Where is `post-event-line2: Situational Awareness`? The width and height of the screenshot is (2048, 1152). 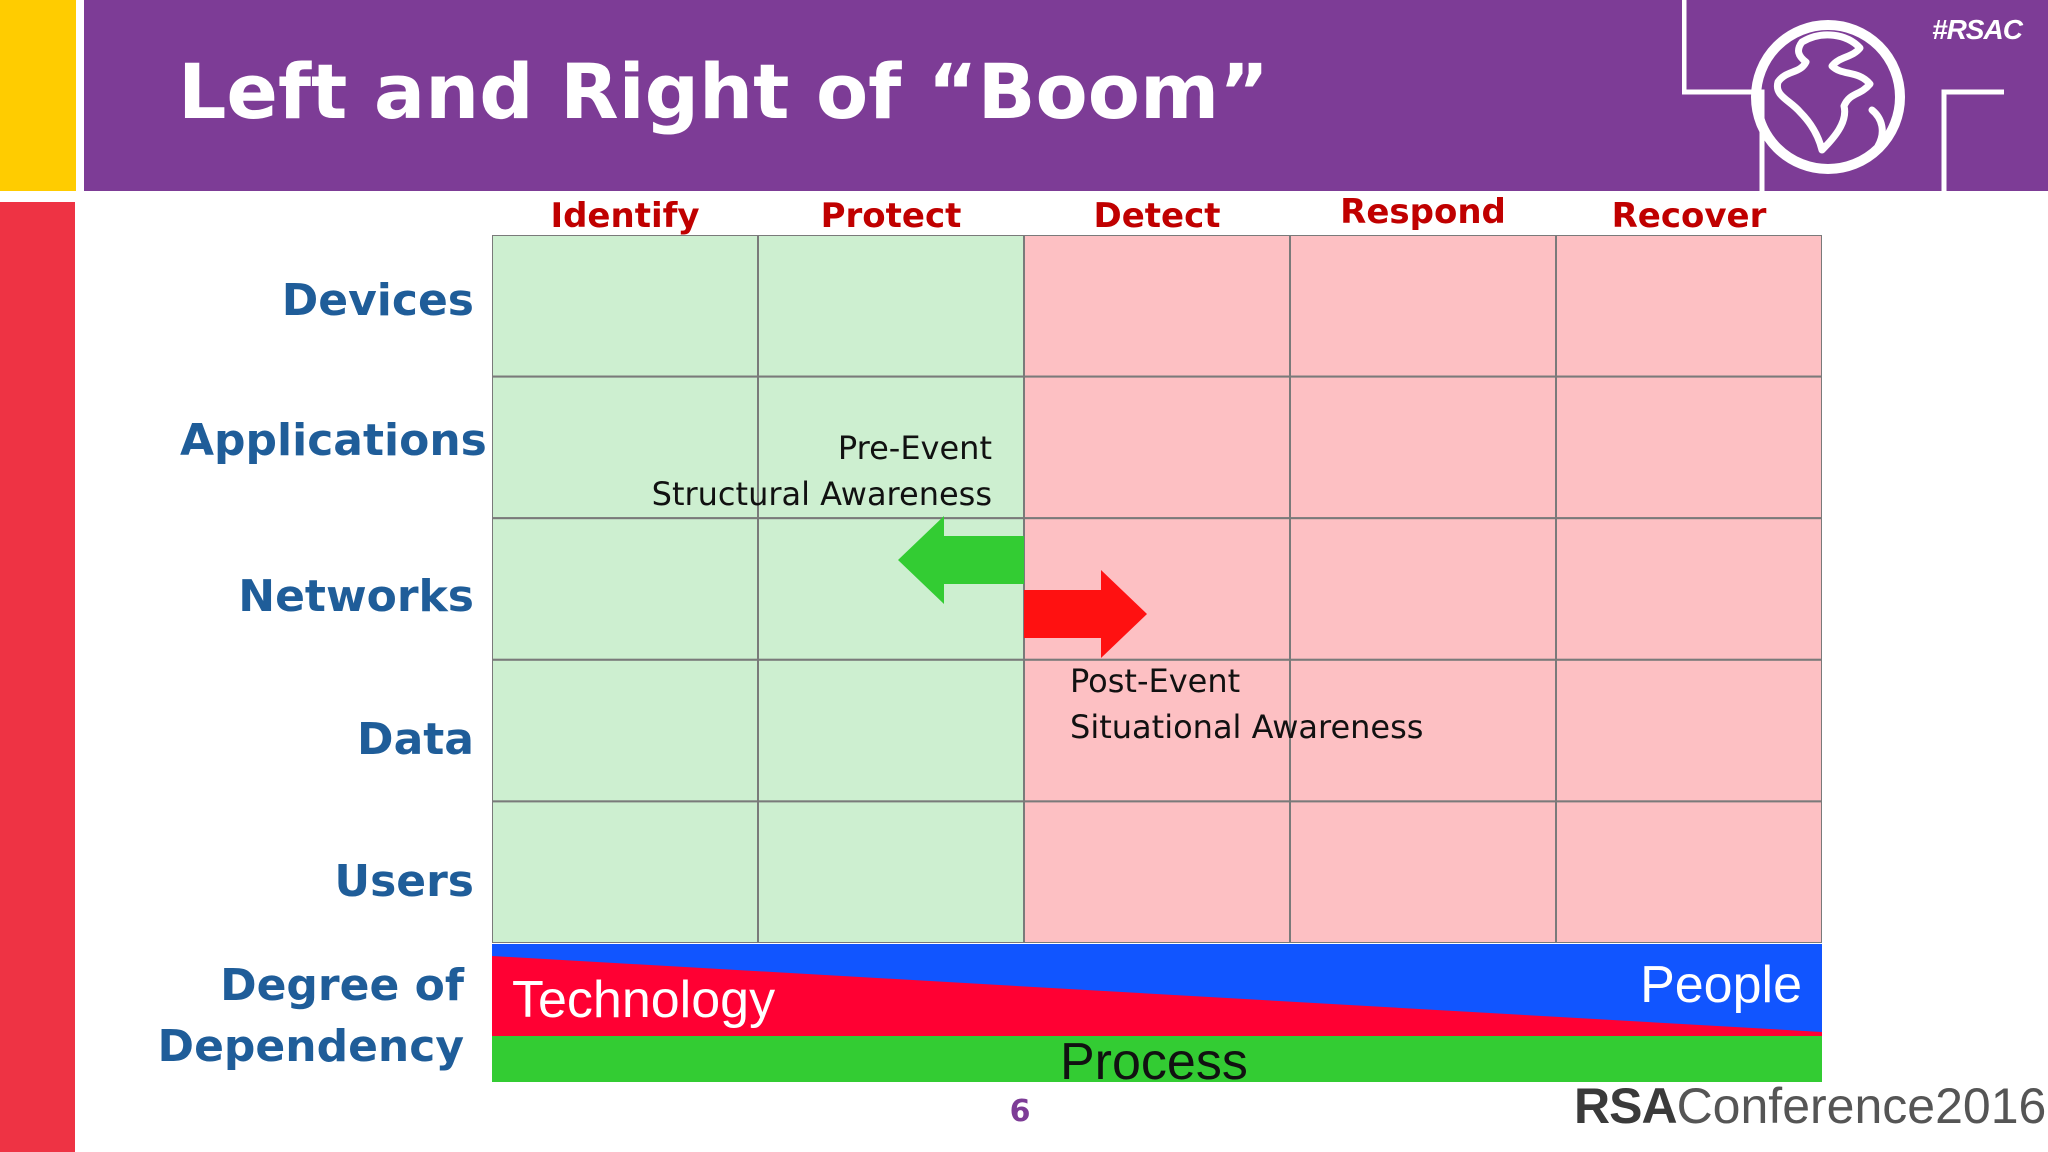
post-event-line2: Situational Awareness is located at coordinates (1247, 727).